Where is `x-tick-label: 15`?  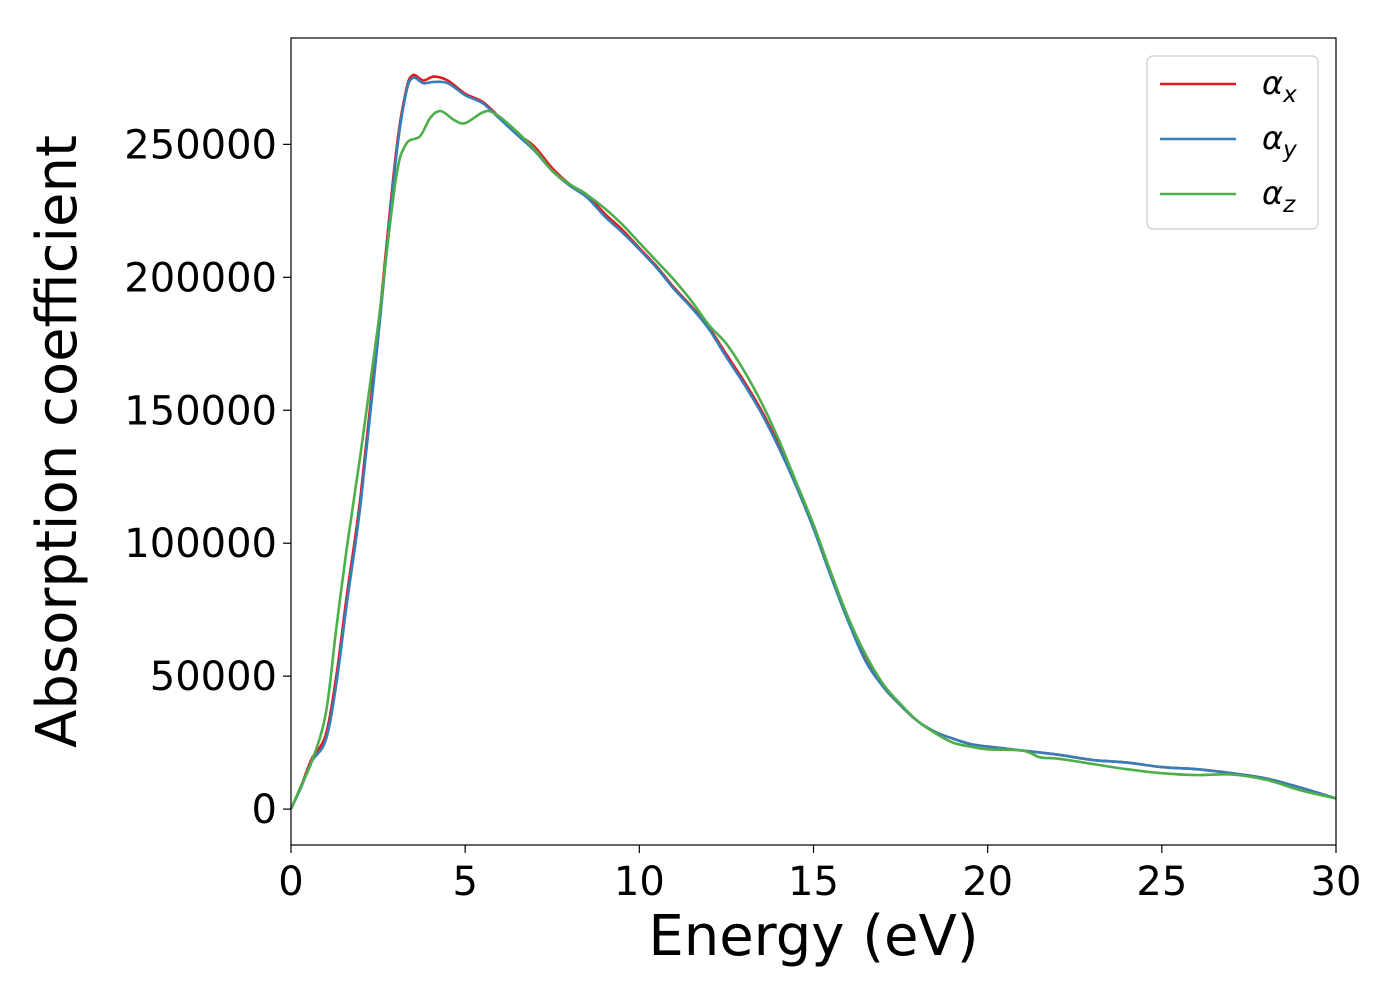
x-tick-label: 15 is located at coordinates (813, 882).